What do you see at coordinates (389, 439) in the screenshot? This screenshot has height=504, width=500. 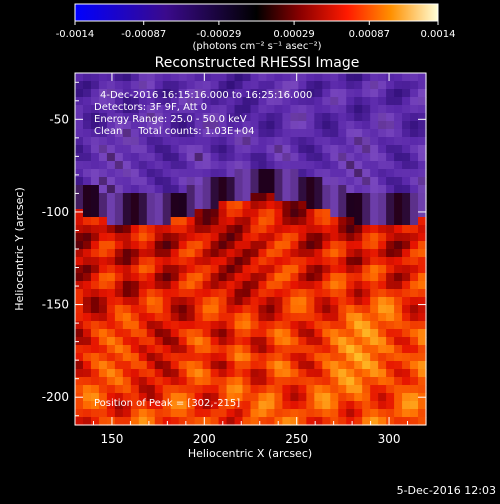 I see `x-tick-label: 300` at bounding box center [389, 439].